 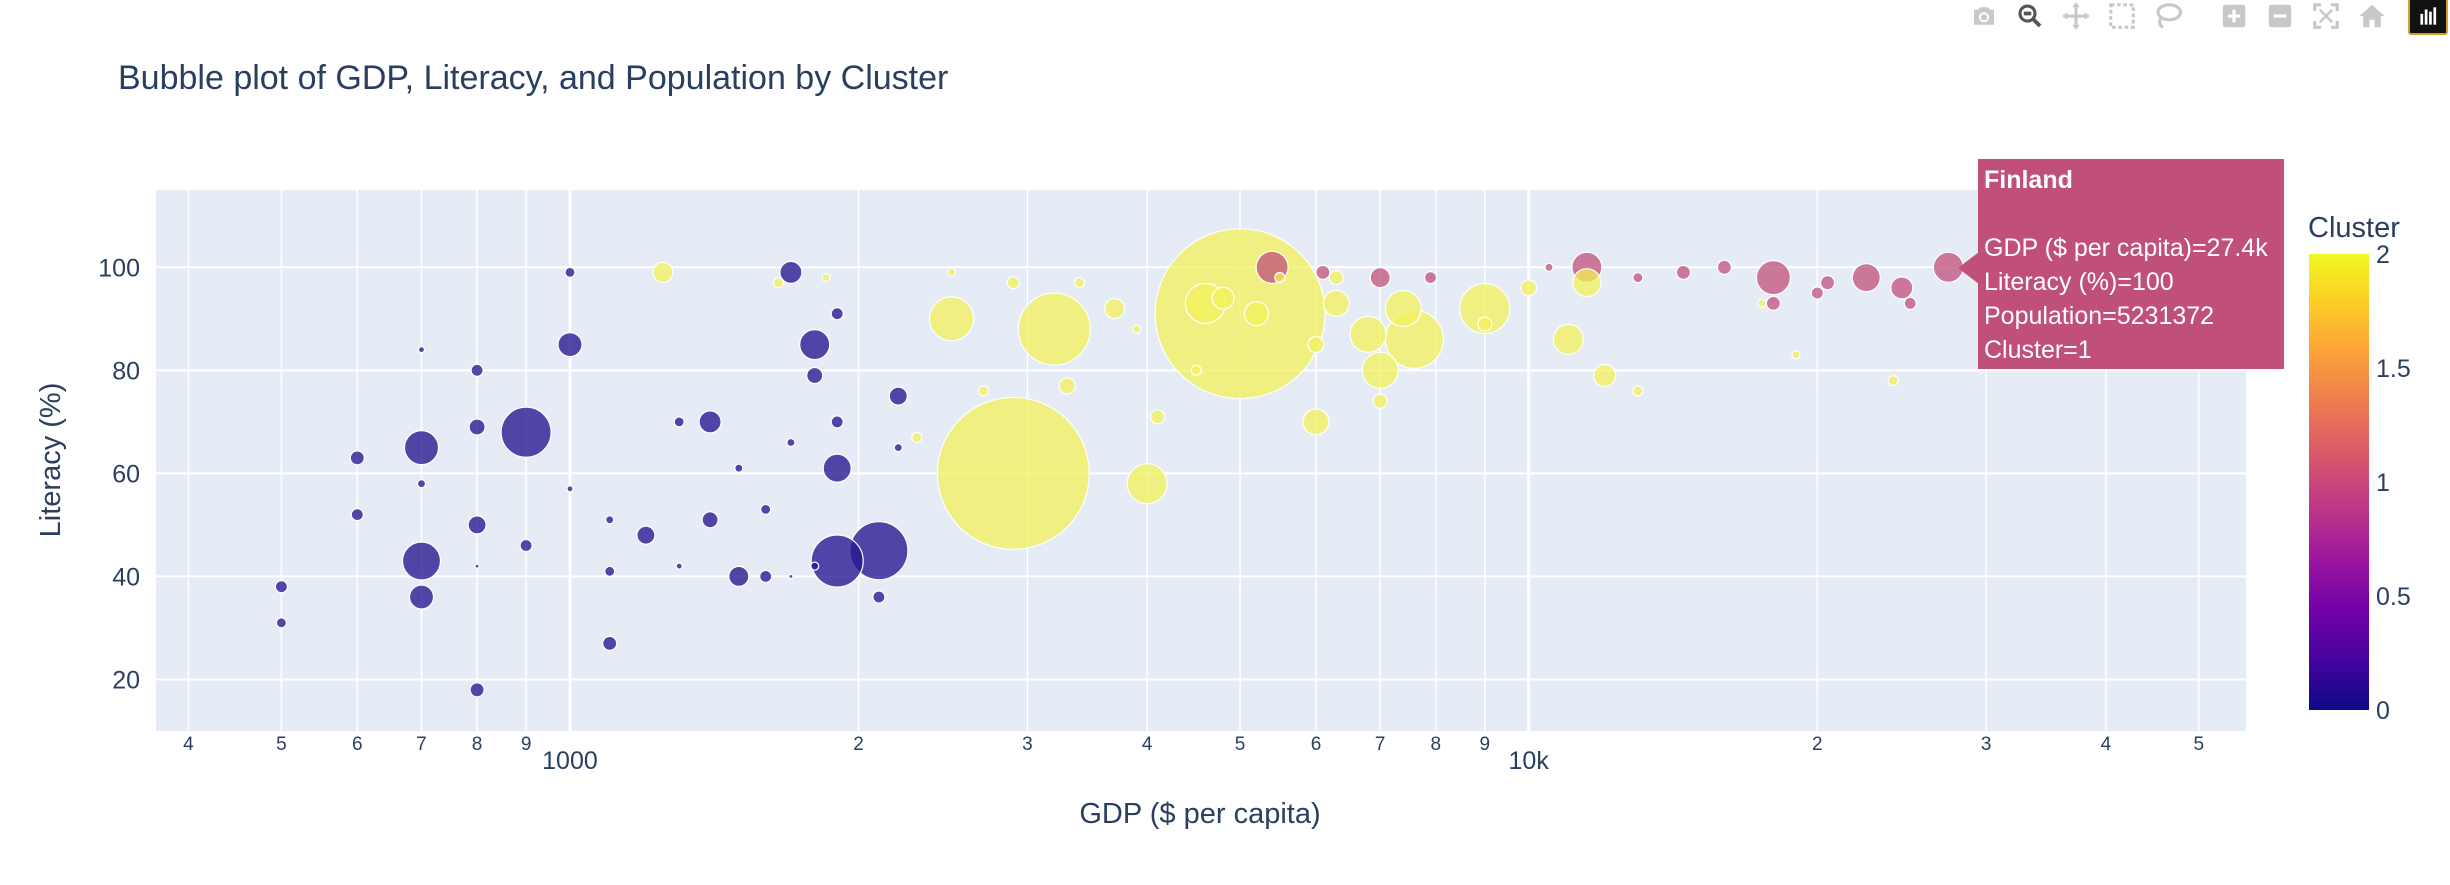 What do you see at coordinates (2280, 16) in the screenshot?
I see `zoom-out-icon` at bounding box center [2280, 16].